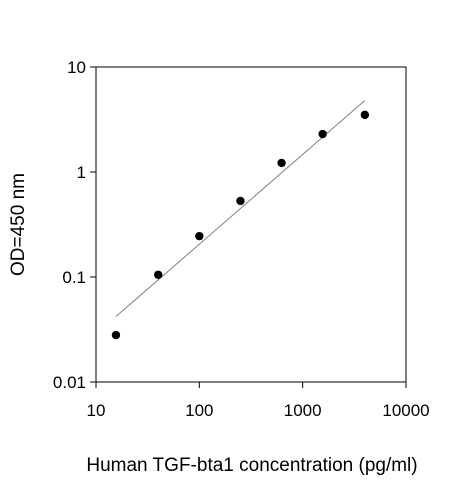  I want to click on y-tick-label: 0.01, so click(69, 382).